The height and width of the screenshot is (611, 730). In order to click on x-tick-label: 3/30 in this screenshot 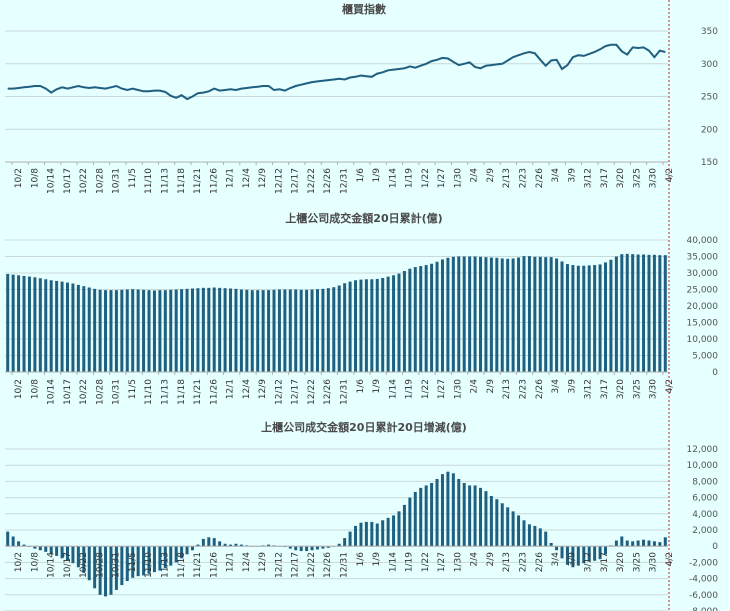, I will do `click(654, 562)`.